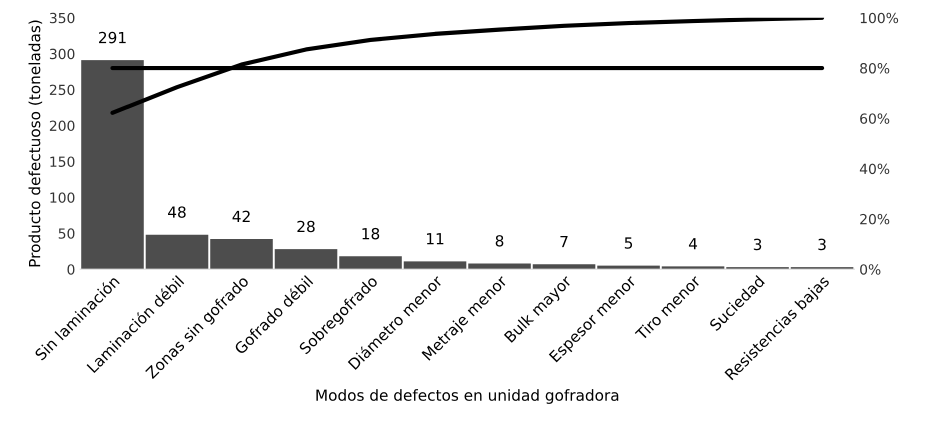 The image size is (944, 445). I want to click on y-tick-label: 300, so click(62, 54).